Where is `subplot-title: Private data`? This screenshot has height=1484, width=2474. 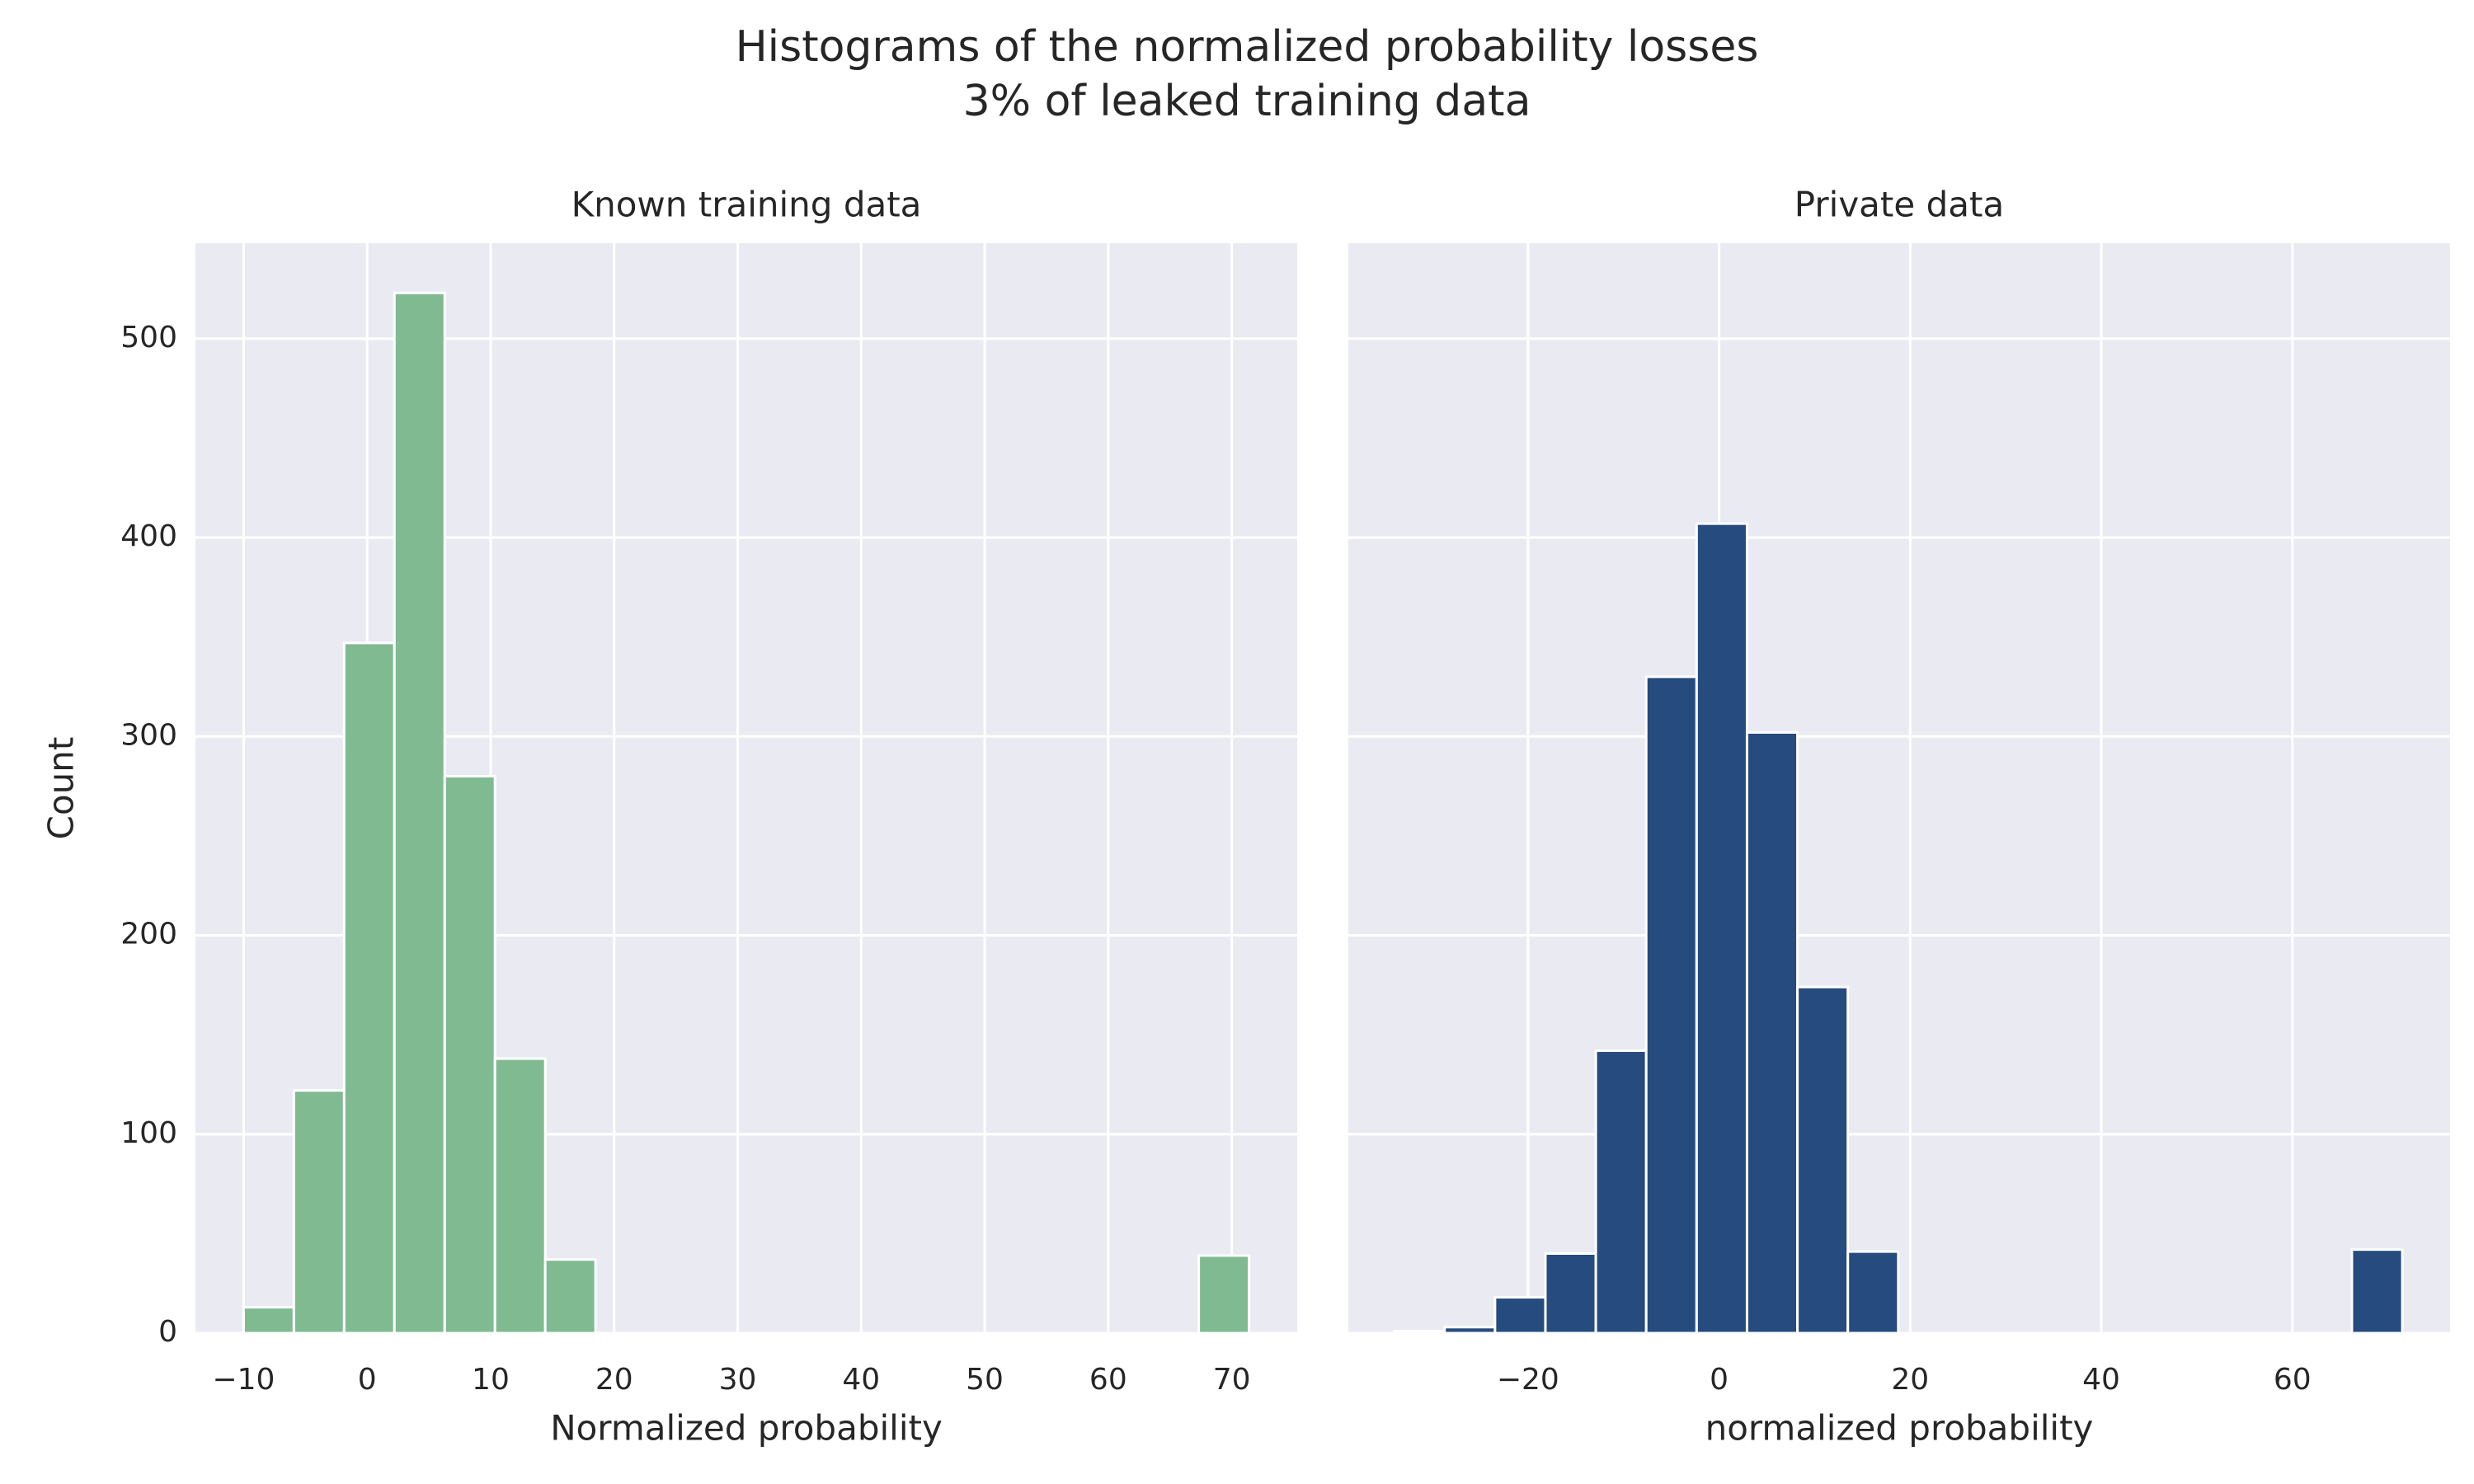 subplot-title: Private data is located at coordinates (1899, 205).